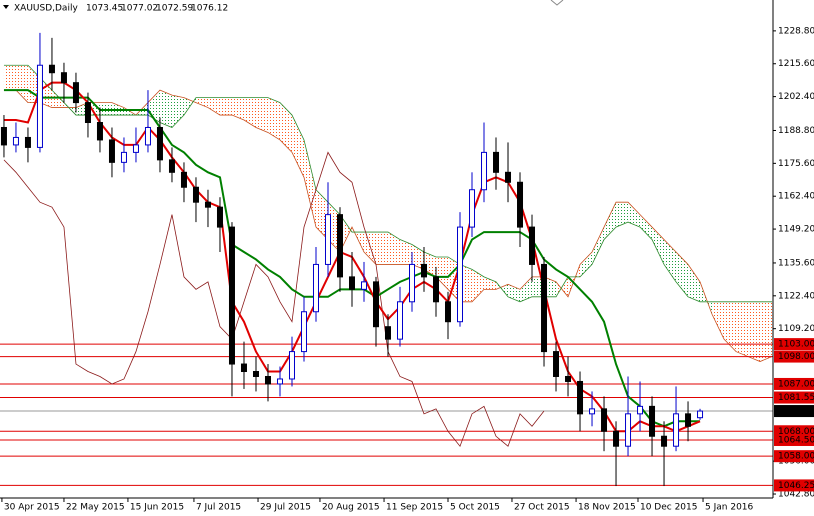 The height and width of the screenshot is (516, 814). What do you see at coordinates (475, 508) in the screenshot?
I see `x-tick-label: 5 Oct 2015` at bounding box center [475, 508].